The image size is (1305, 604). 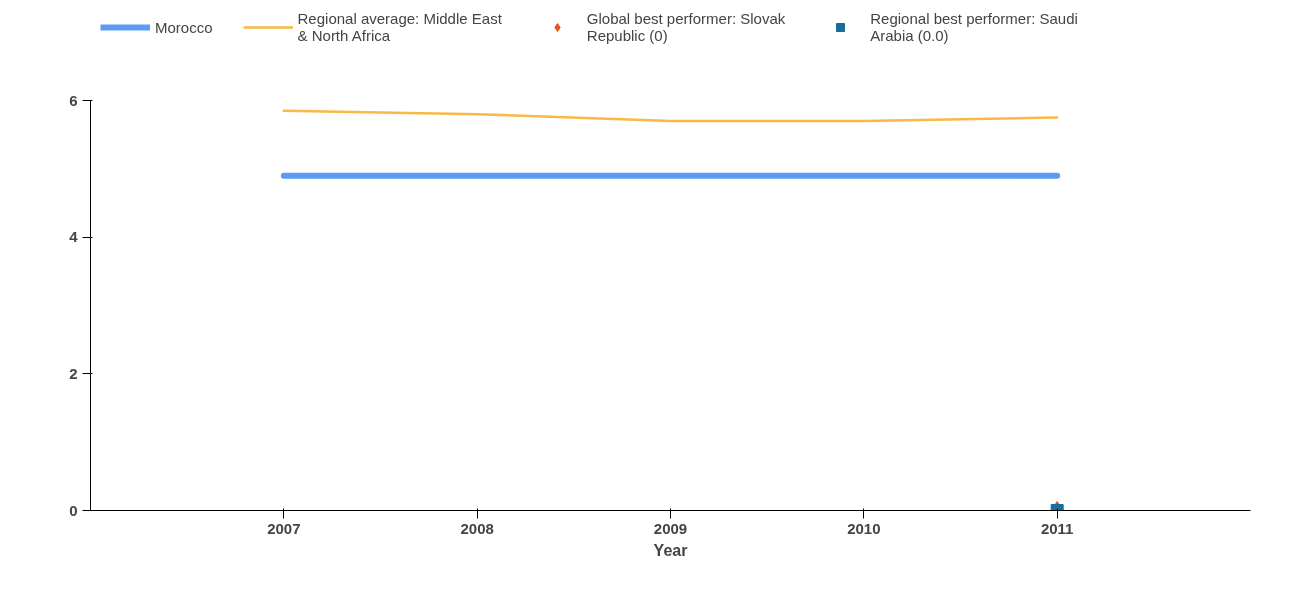 I want to click on x-tick-label: 2010, so click(x=864, y=528).